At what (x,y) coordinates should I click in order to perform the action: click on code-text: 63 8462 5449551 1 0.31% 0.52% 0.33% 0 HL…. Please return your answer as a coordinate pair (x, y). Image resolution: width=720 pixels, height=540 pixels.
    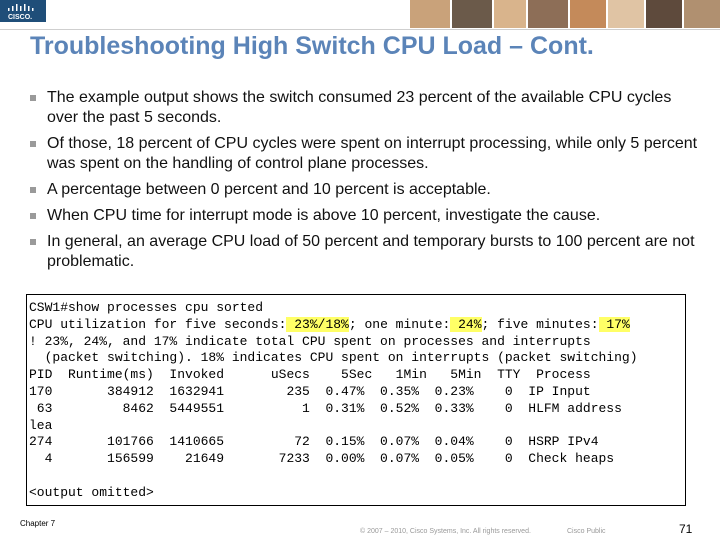
    Looking at the image, I should click on (325, 408).